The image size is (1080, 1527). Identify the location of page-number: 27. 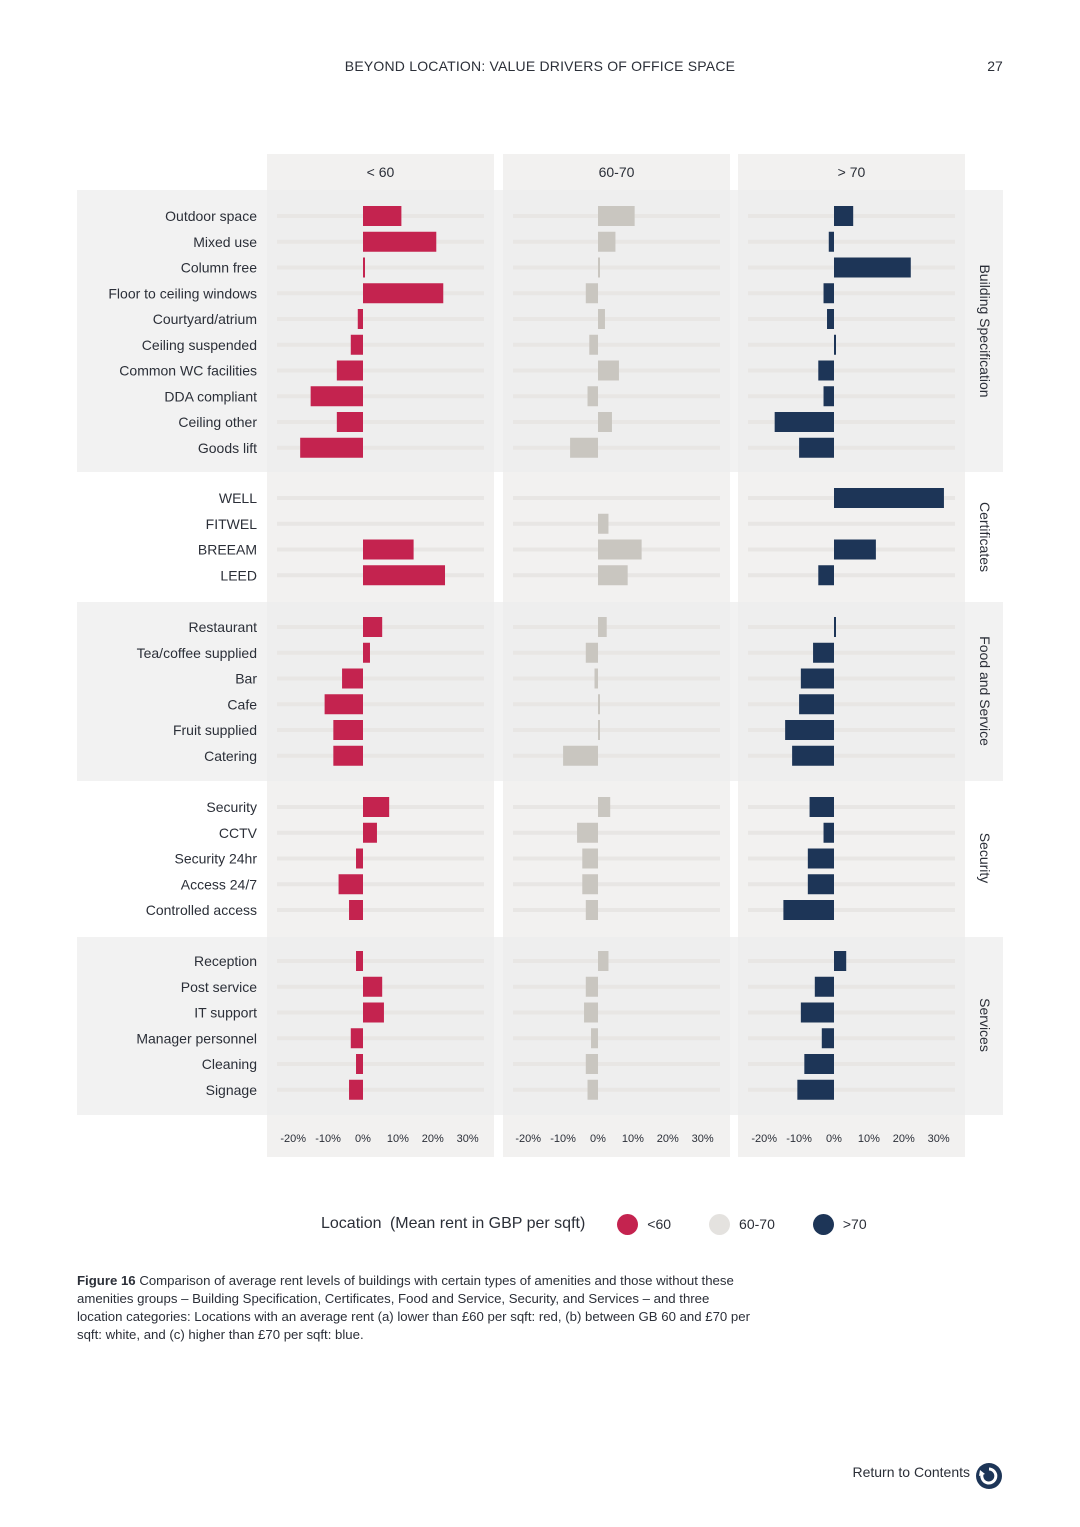
(995, 66).